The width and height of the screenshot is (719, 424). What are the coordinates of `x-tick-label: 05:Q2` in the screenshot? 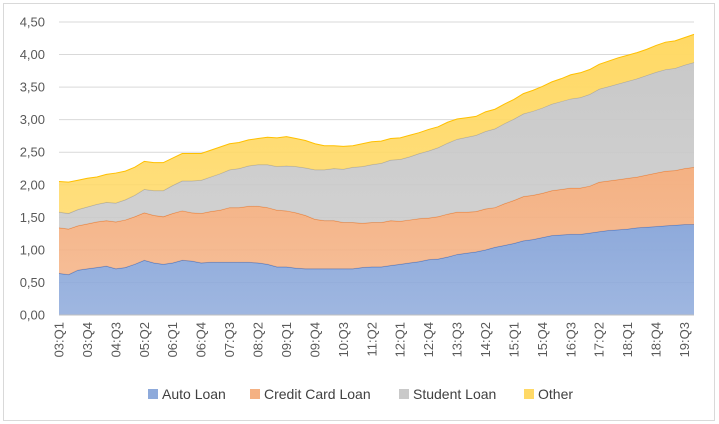 It's located at (144, 339).